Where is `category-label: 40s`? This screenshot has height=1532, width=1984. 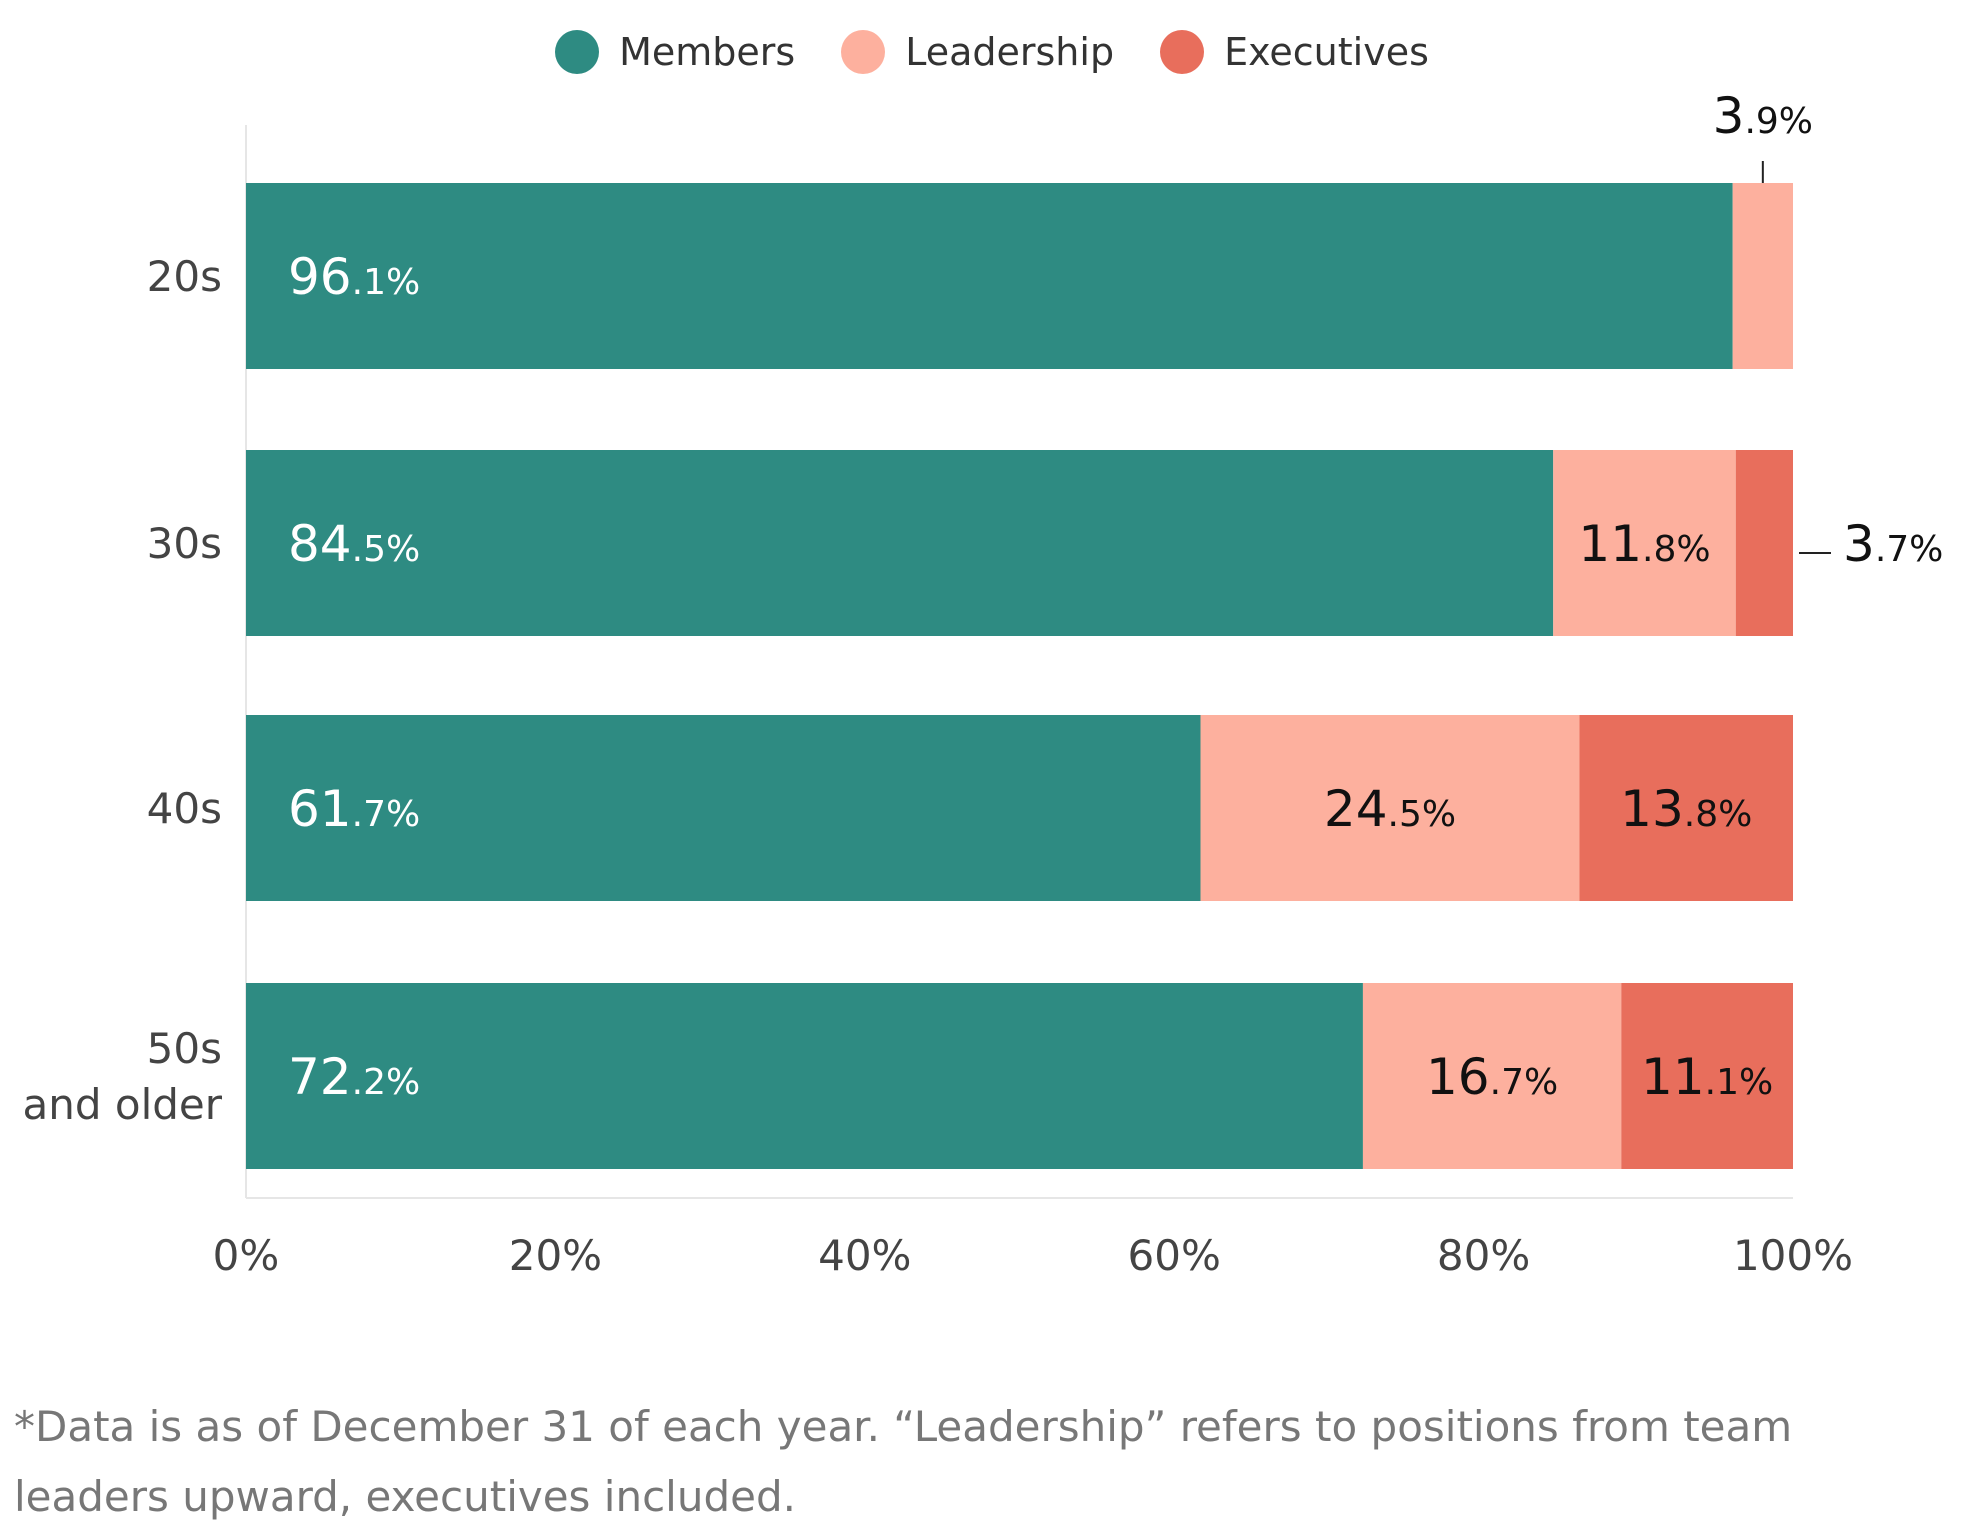
category-label: 40s is located at coordinates (184, 808).